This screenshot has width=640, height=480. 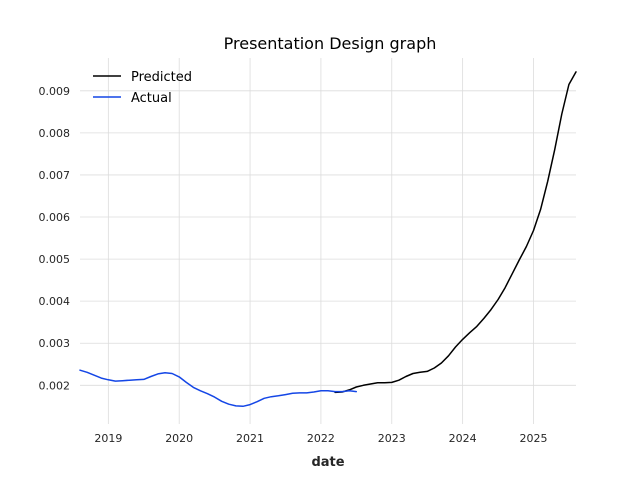 I want to click on y-tick-label: 0.004, so click(x=55, y=301).